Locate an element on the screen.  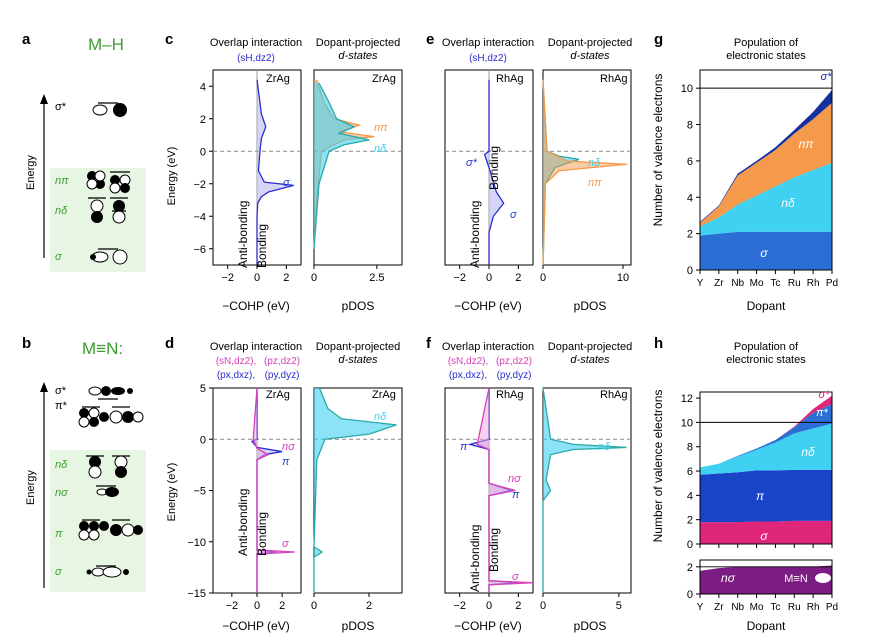
c-bonding: Bonding is located at coordinates (262, 246).